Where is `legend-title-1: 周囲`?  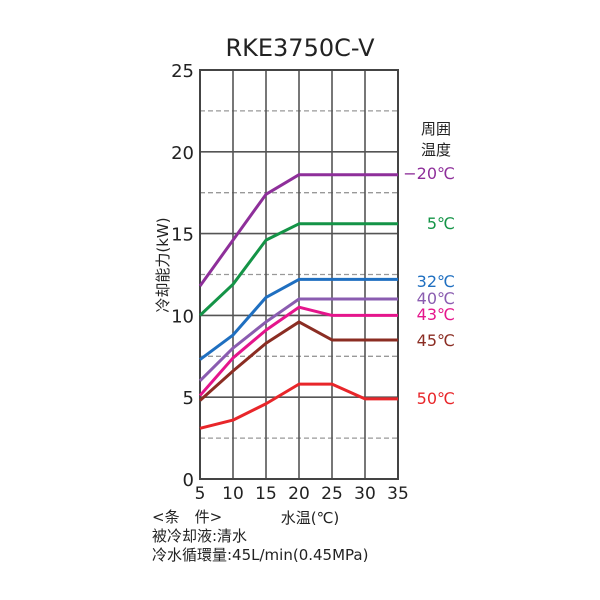
legend-title-1: 周囲 is located at coordinates (436, 129).